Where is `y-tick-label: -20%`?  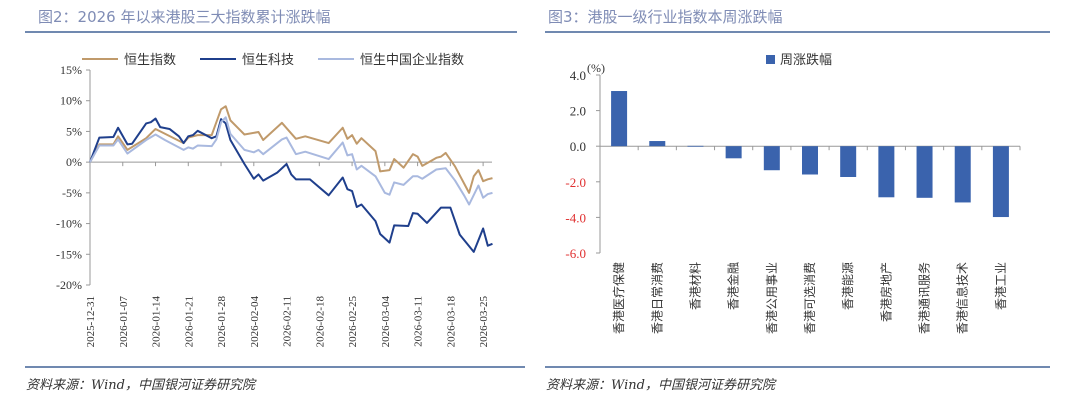 y-tick-label: -20% is located at coordinates (69, 285).